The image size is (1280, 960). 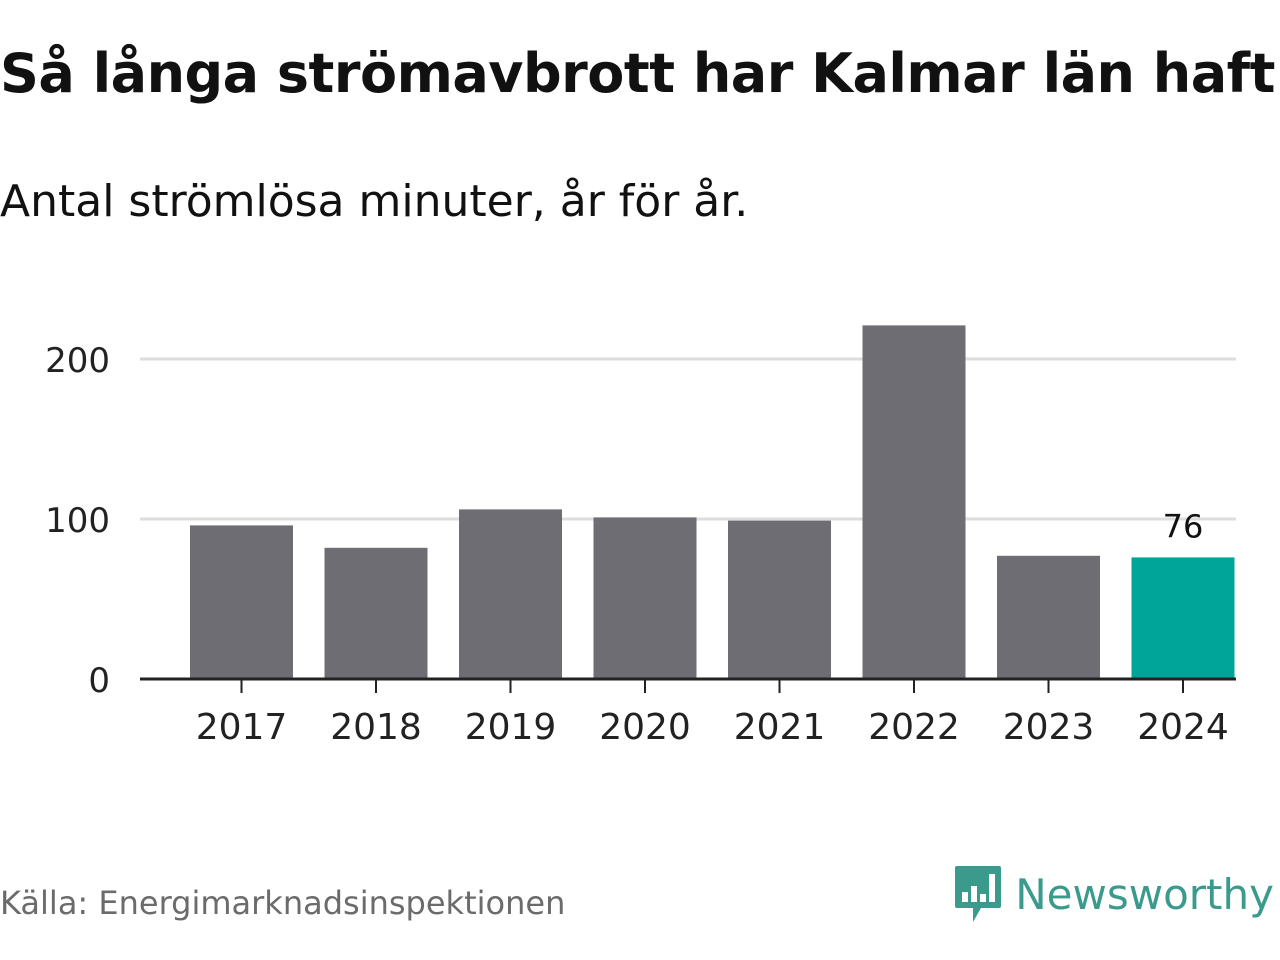 I want to click on x-tick-label: 2024, so click(x=1183, y=727).